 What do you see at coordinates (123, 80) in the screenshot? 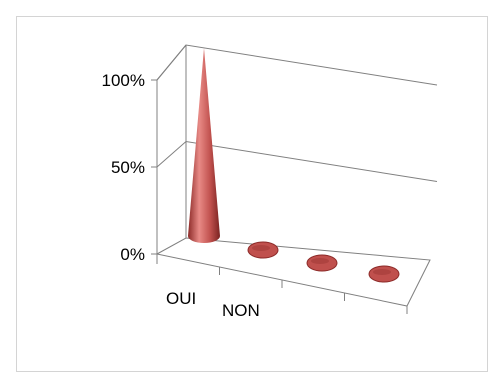
I see `y-tick-label: 100%` at bounding box center [123, 80].